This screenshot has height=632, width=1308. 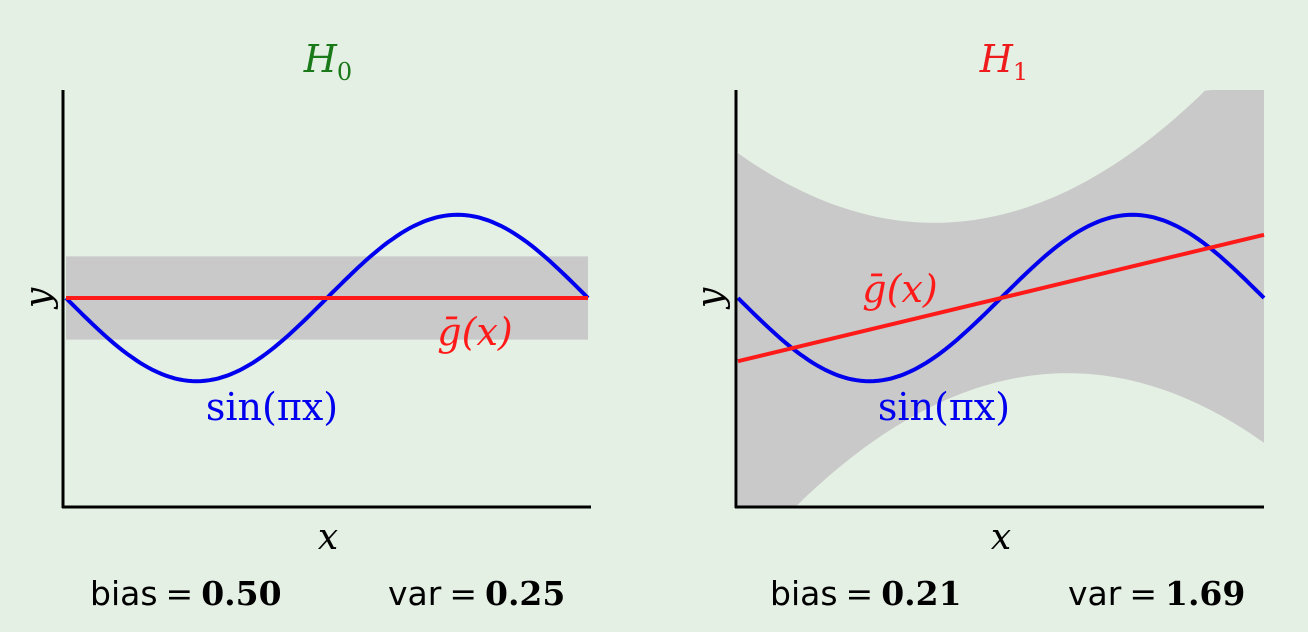 I want to click on bias-readout: bias = 0.21, so click(x=866, y=593).